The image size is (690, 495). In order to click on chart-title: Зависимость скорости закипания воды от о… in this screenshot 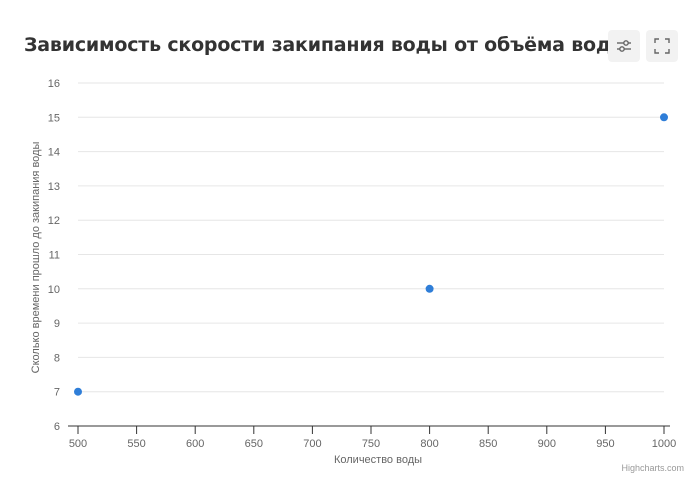, I will do `click(326, 45)`.